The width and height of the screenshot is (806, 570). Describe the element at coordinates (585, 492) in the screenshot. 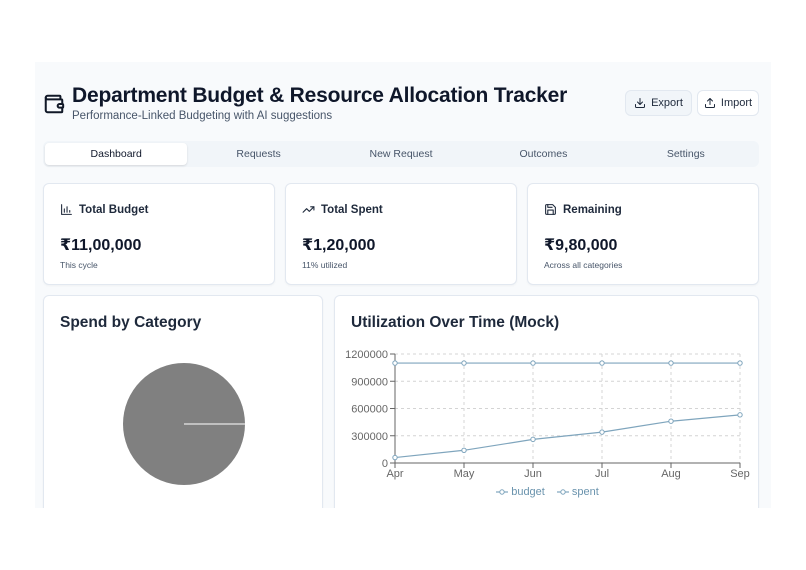

I see `legend-label: spent` at that location.